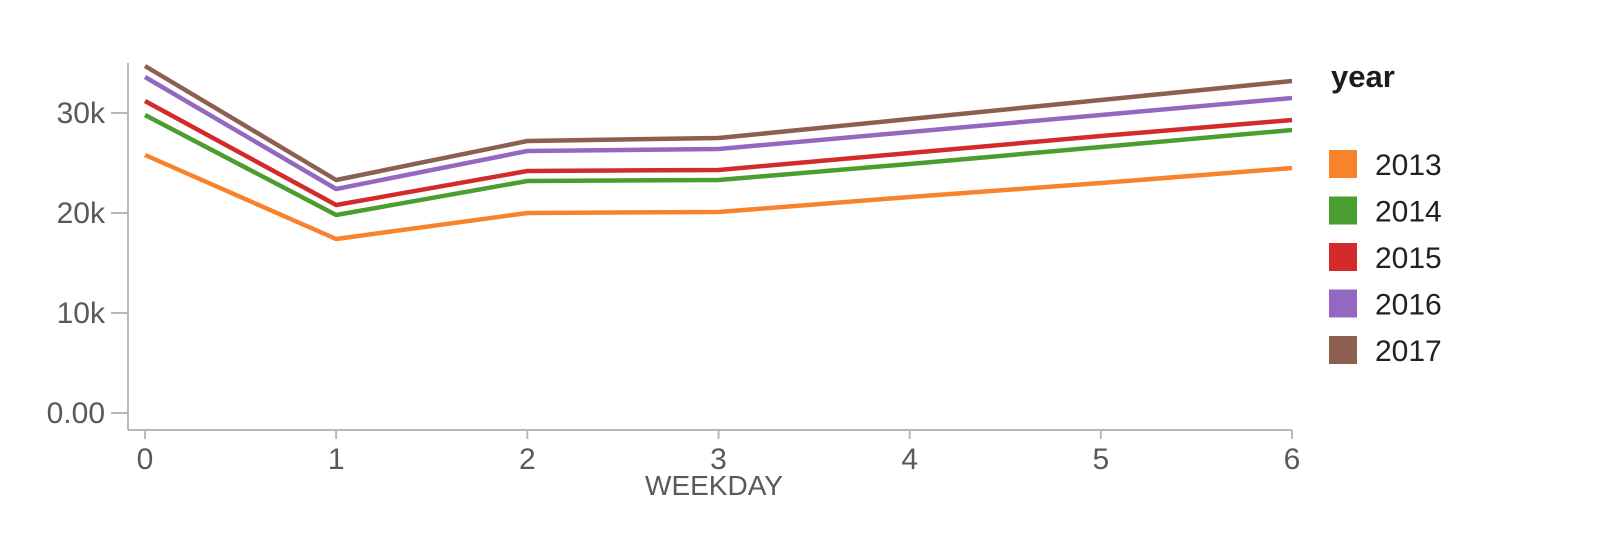 Image resolution: width=1600 pixels, height=540 pixels. What do you see at coordinates (81, 113) in the screenshot?
I see `y-tick-label: 30k` at bounding box center [81, 113].